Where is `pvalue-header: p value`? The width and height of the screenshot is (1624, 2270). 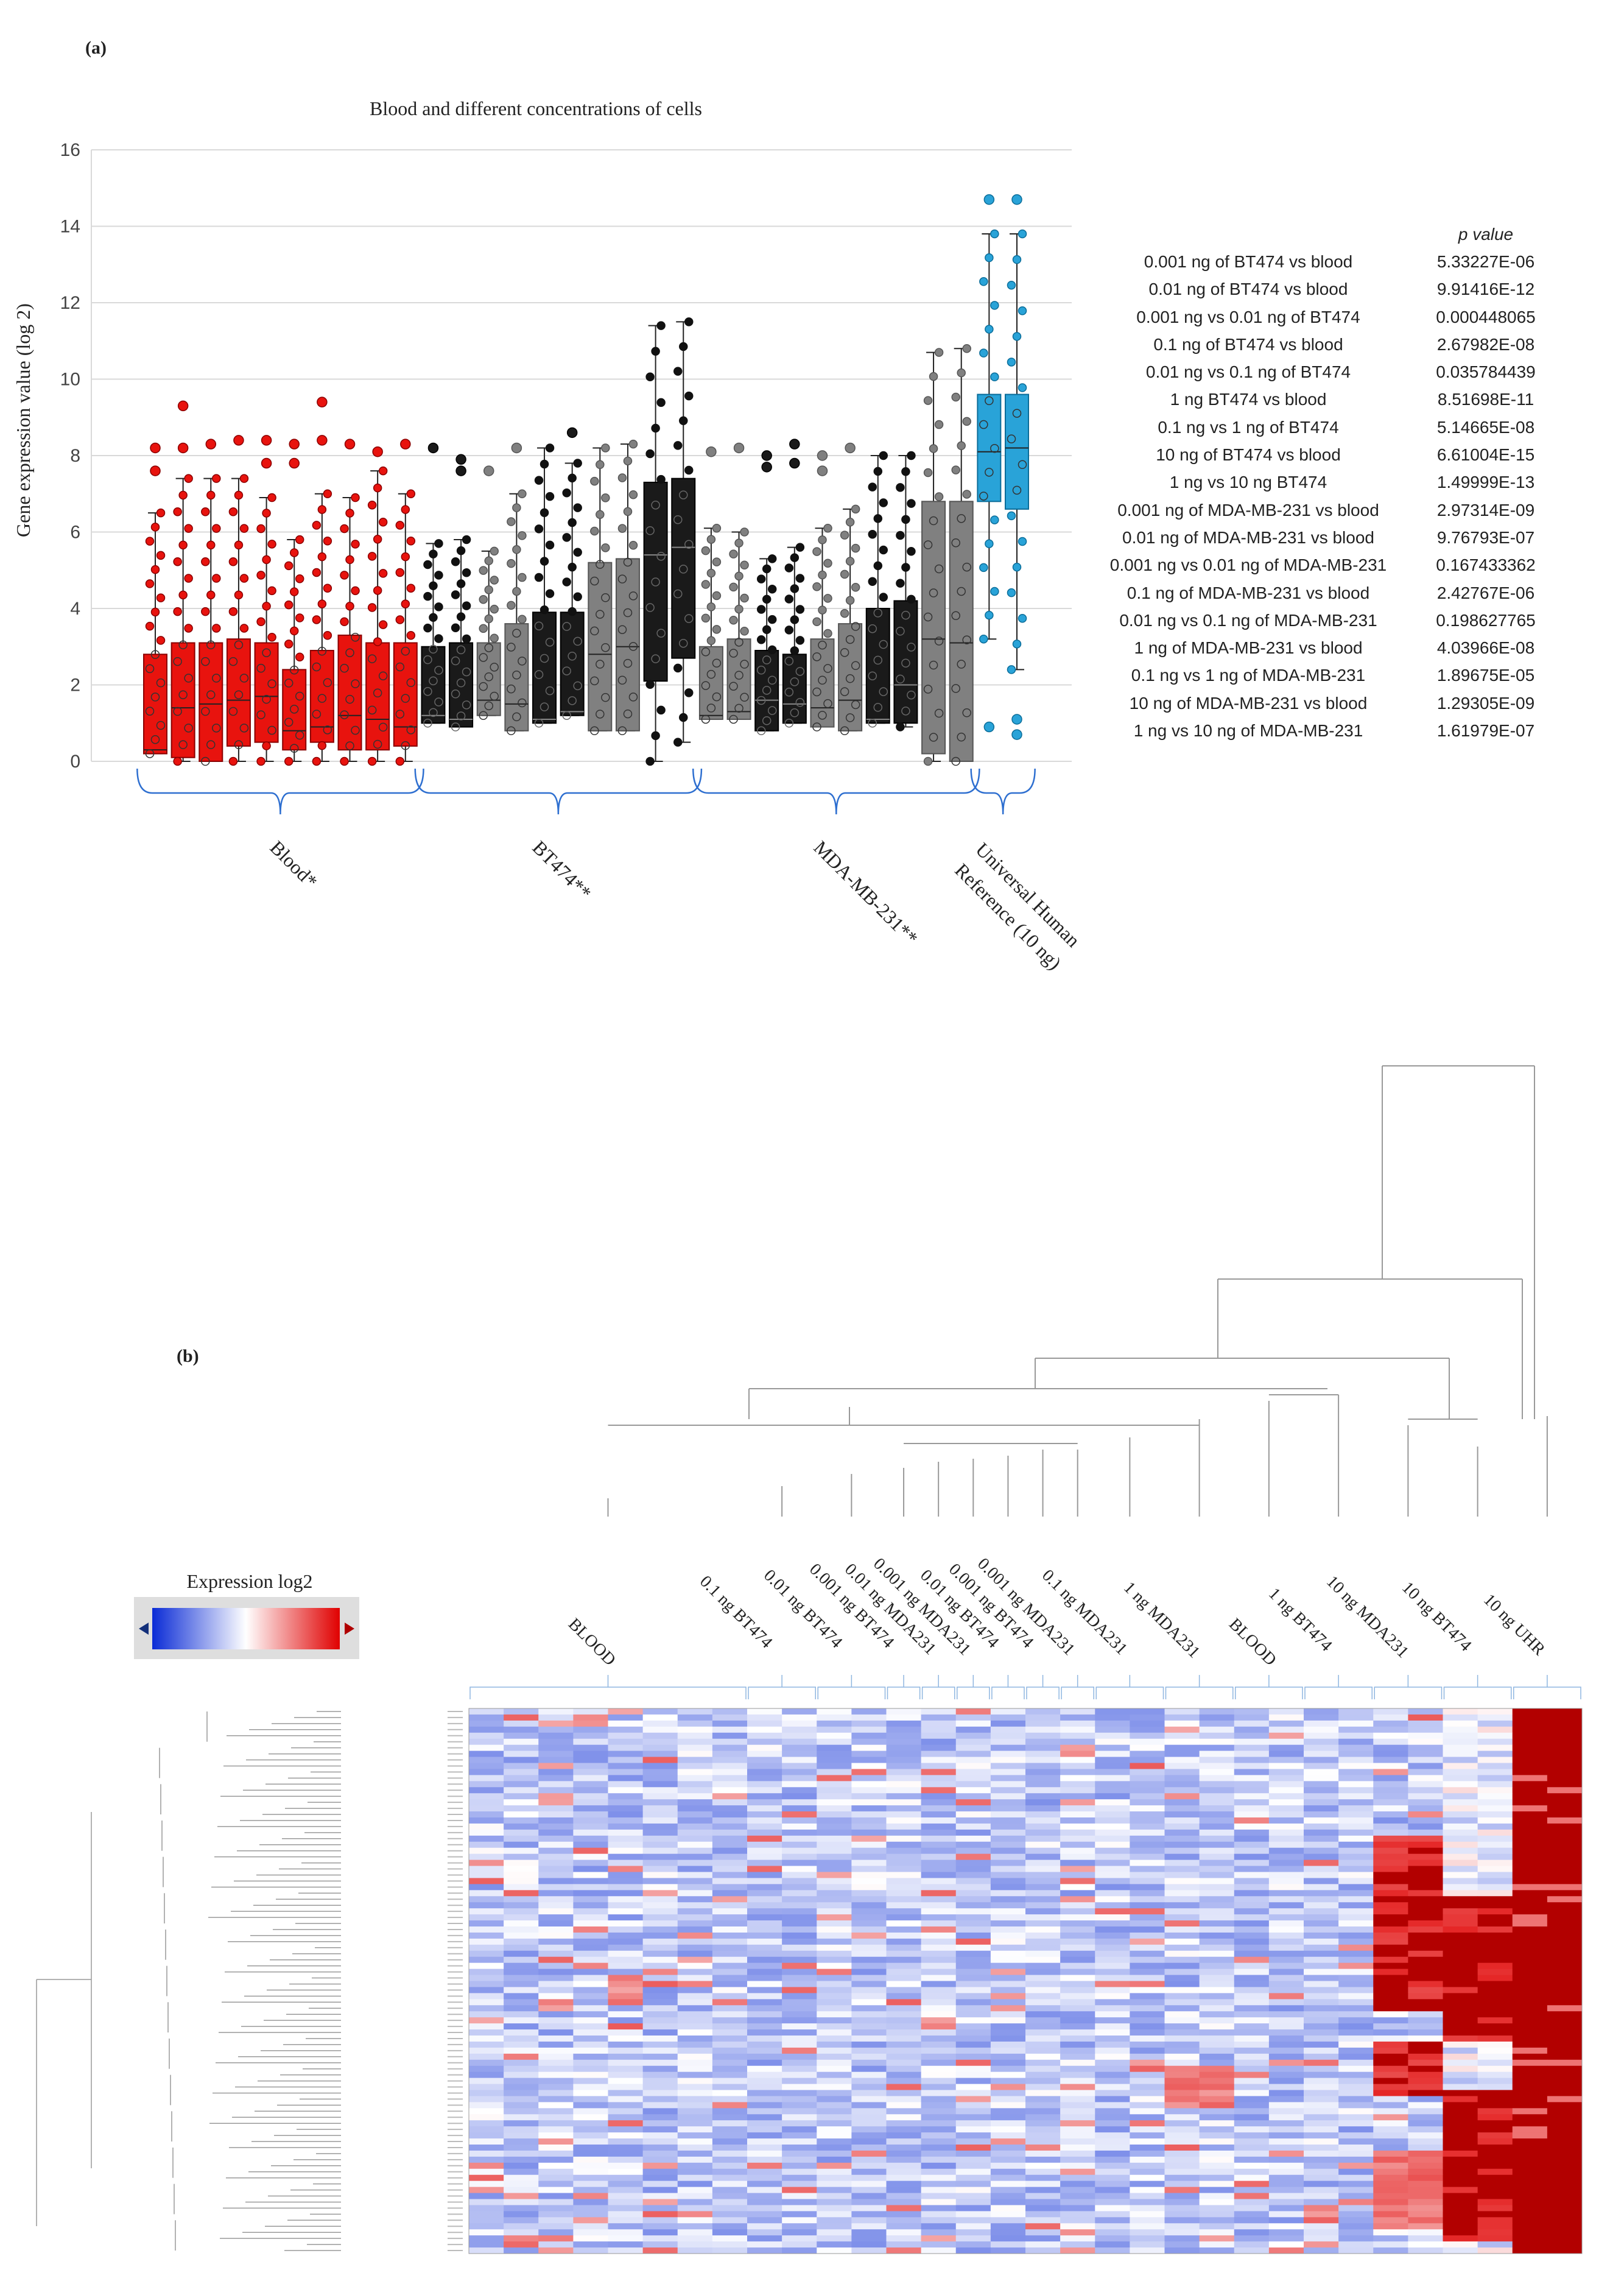
pvalue-header: p value is located at coordinates (1486, 234).